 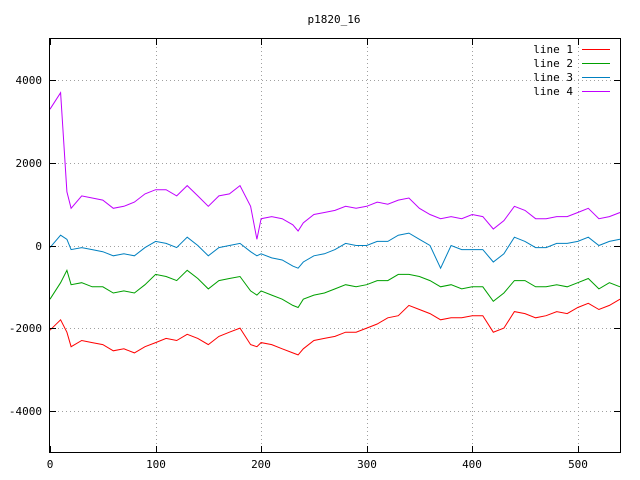 I want to click on legend-label: line 2, so click(x=553, y=63).